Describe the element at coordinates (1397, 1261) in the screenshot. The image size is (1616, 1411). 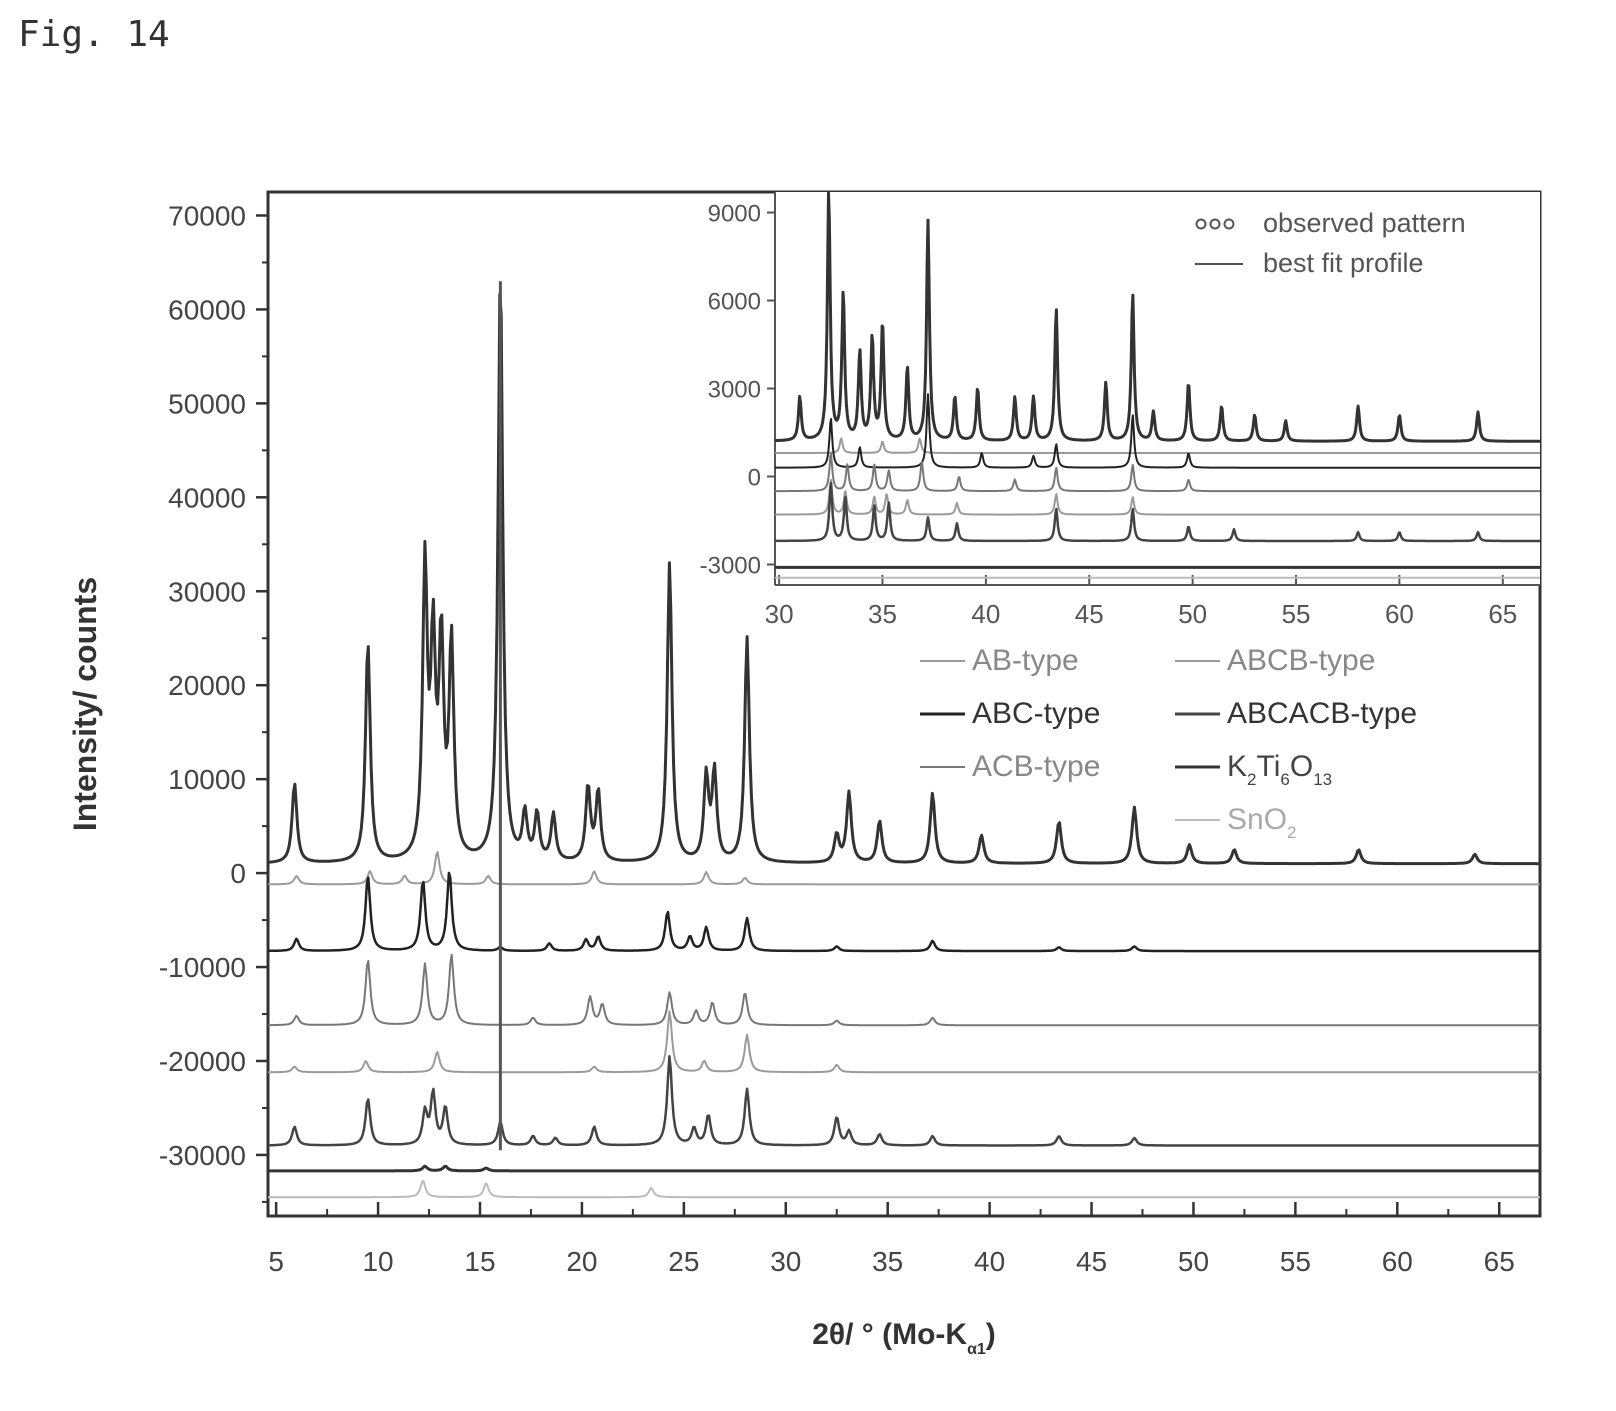
I see `x-tick-label: 60` at that location.